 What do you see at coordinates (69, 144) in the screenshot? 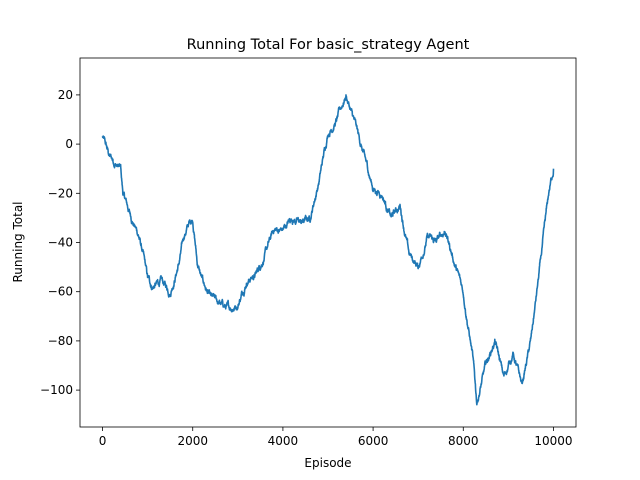
I see `y-tick-label: 0` at bounding box center [69, 144].